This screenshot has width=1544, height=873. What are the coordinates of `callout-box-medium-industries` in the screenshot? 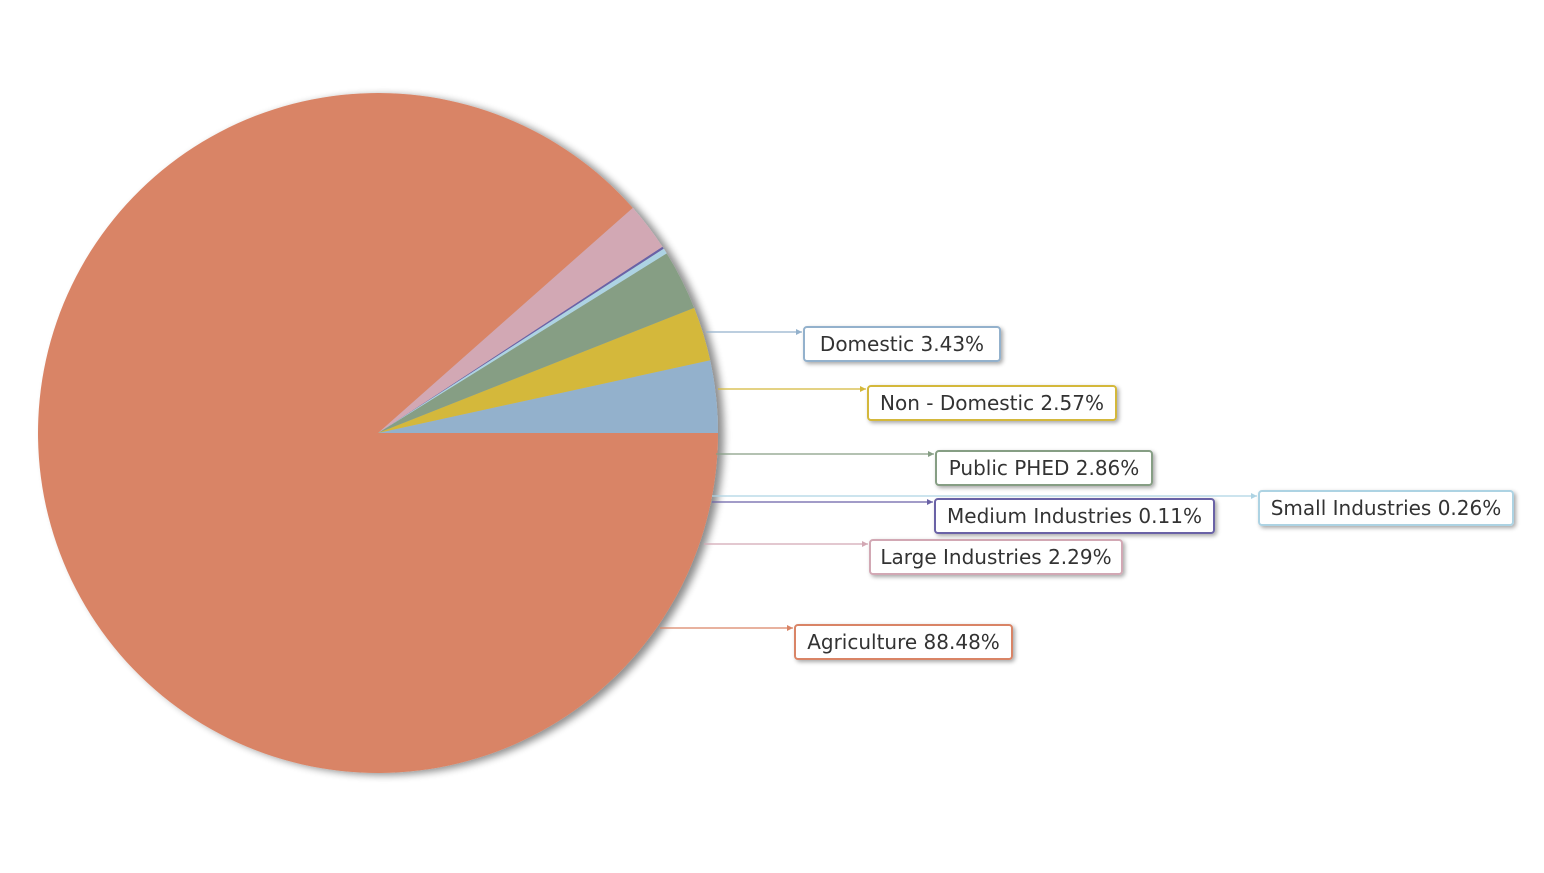 It's located at (1074, 516).